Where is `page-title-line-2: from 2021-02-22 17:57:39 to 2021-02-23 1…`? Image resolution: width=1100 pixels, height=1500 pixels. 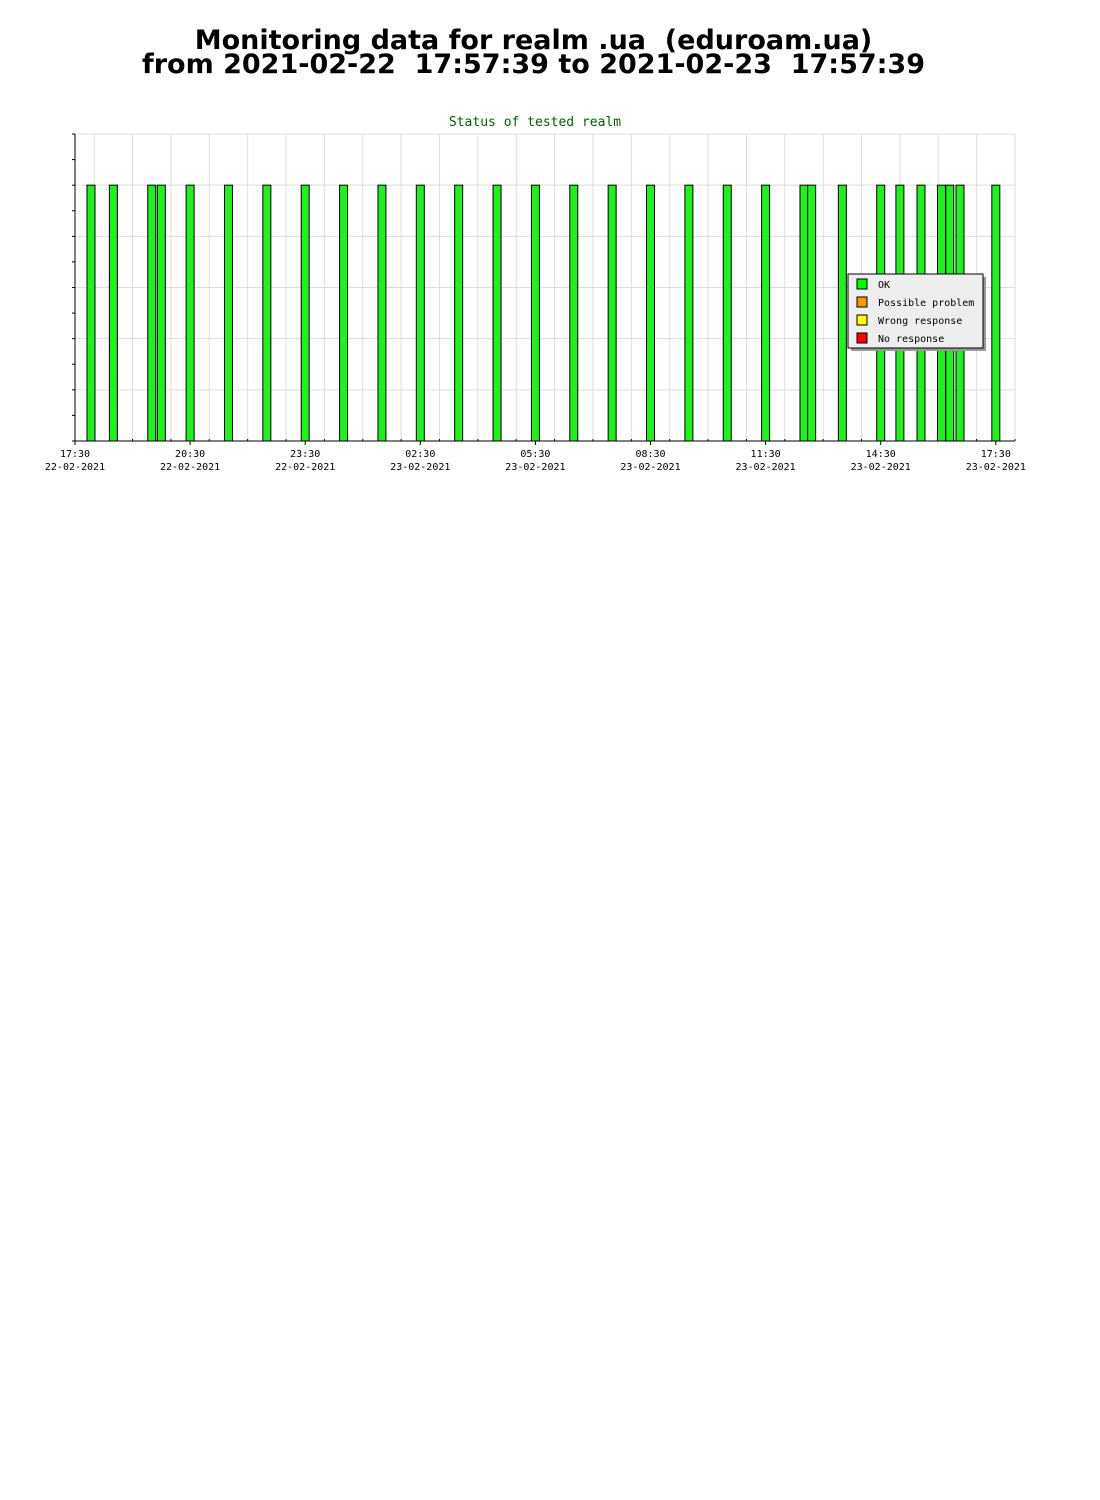 page-title-line-2: from 2021-02-22 17:57:39 to 2021-02-23 1… is located at coordinates (533, 64).